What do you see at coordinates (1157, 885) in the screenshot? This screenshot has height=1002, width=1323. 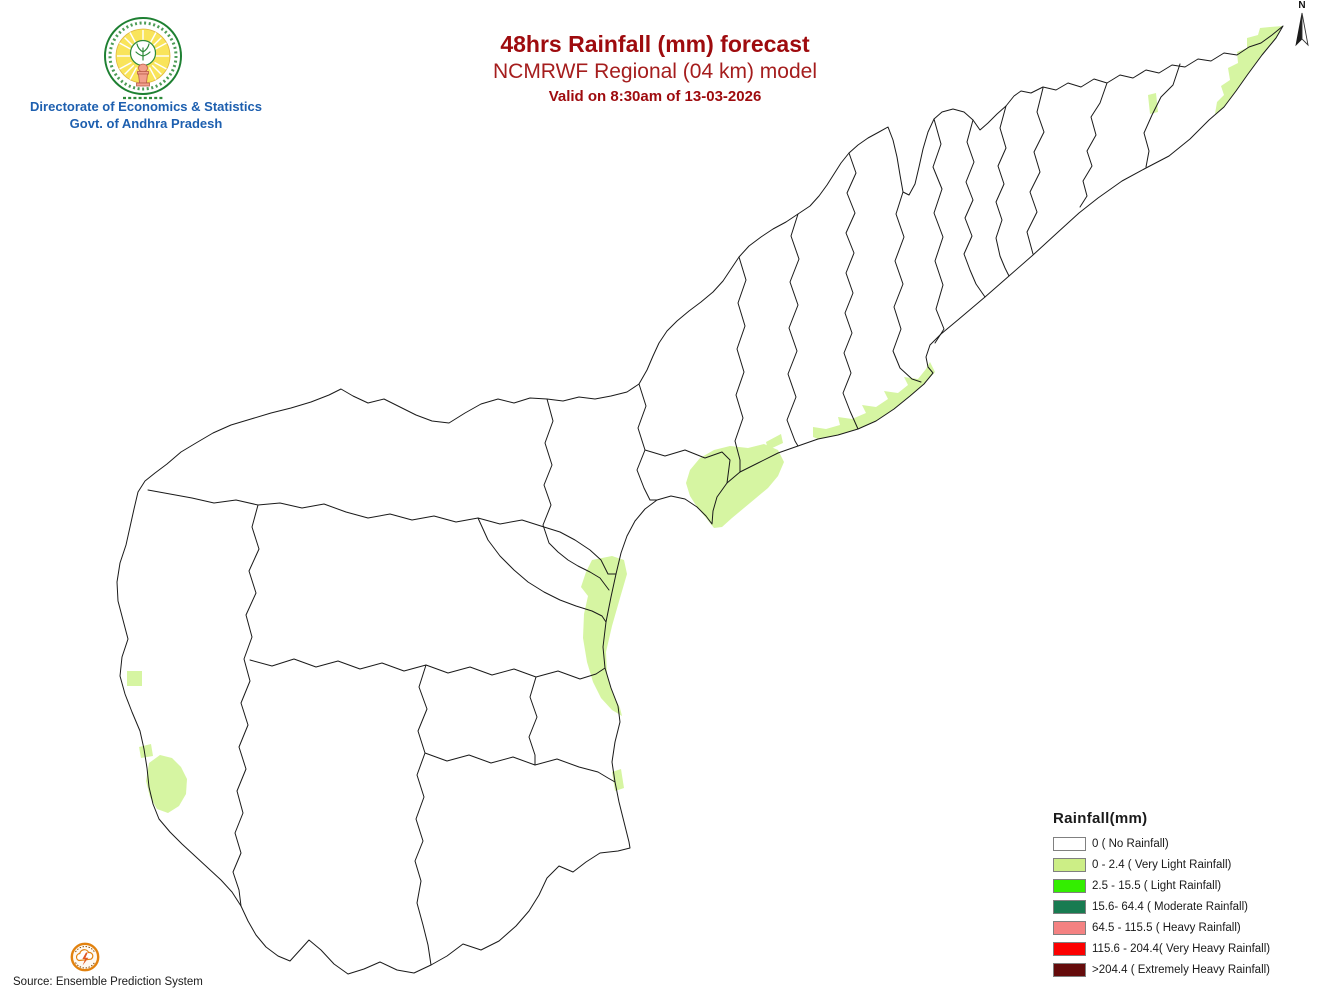 I see `legend-item-label: 2.5 - 15.5 ( Light Rainfall)` at bounding box center [1157, 885].